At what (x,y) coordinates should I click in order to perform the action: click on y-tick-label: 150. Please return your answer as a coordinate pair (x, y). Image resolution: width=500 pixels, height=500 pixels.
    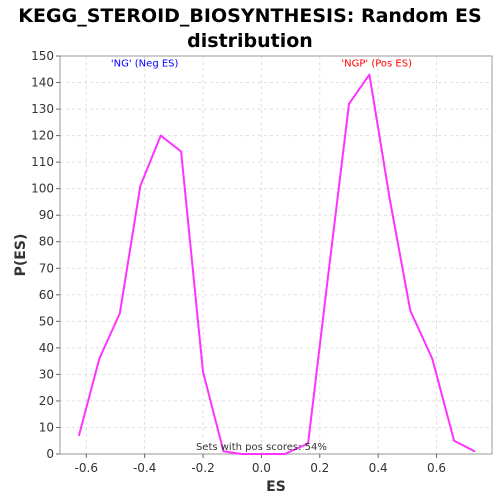
    Looking at the image, I should click on (42, 56).